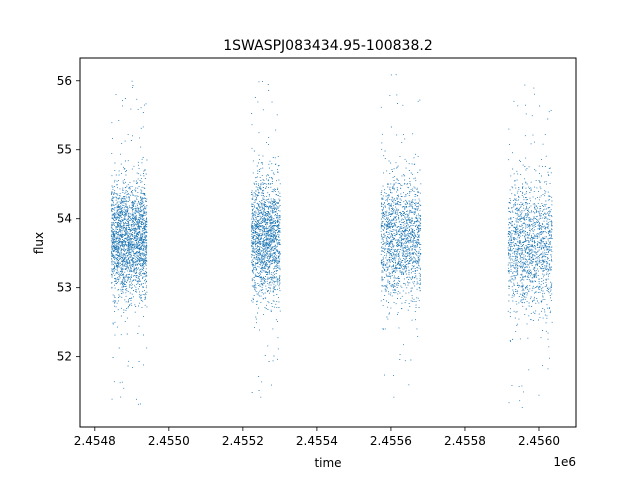 The height and width of the screenshot is (480, 640). Describe the element at coordinates (64, 288) in the screenshot. I see `y-tick-label: 53` at that location.